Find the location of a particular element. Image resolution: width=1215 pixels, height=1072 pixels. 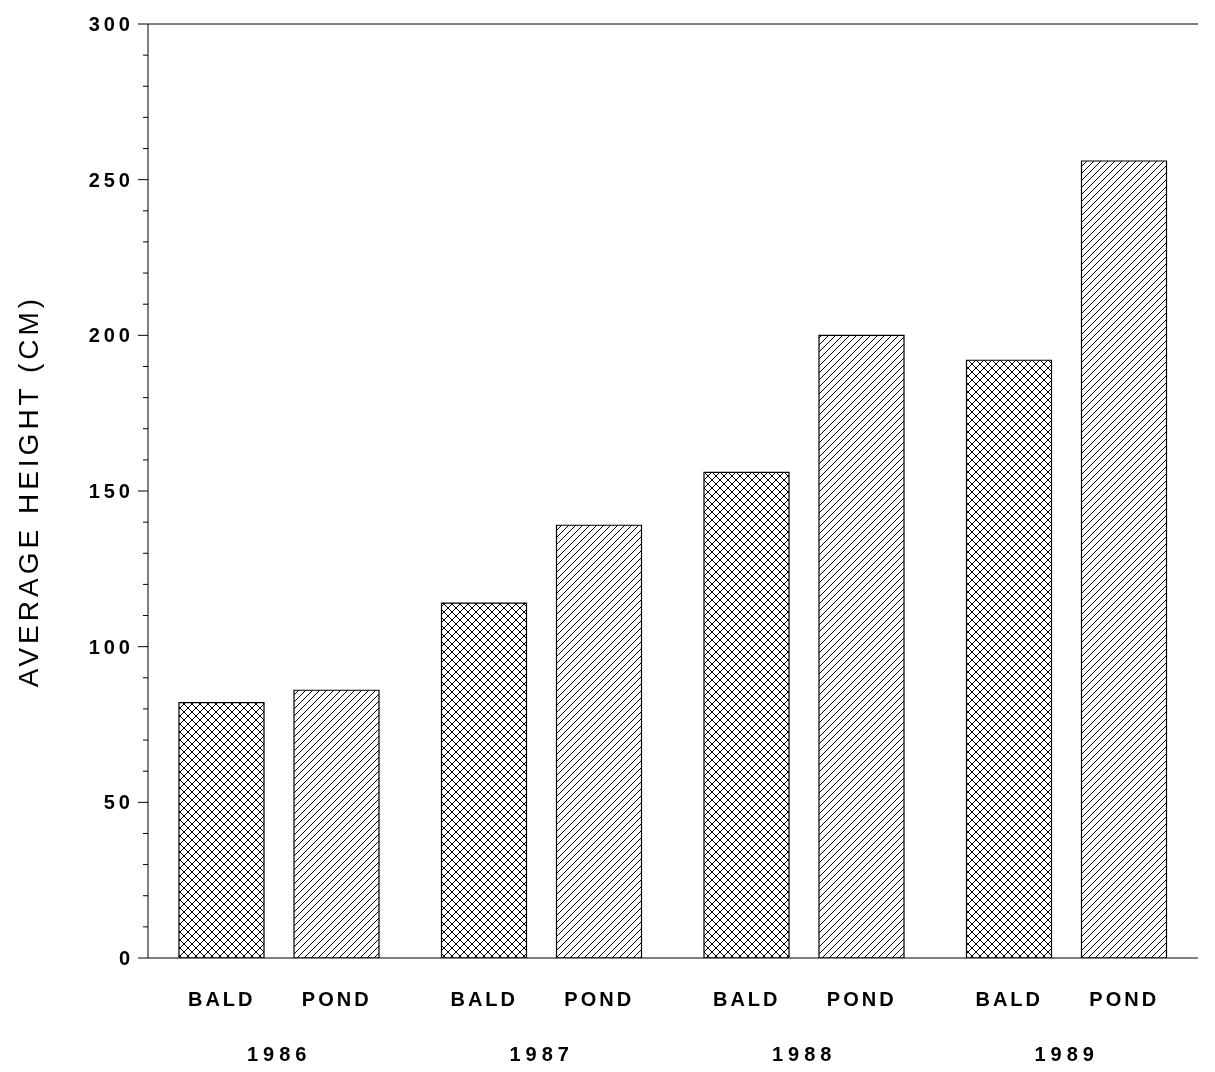

y-tick-label: 300 is located at coordinates (111, 24).